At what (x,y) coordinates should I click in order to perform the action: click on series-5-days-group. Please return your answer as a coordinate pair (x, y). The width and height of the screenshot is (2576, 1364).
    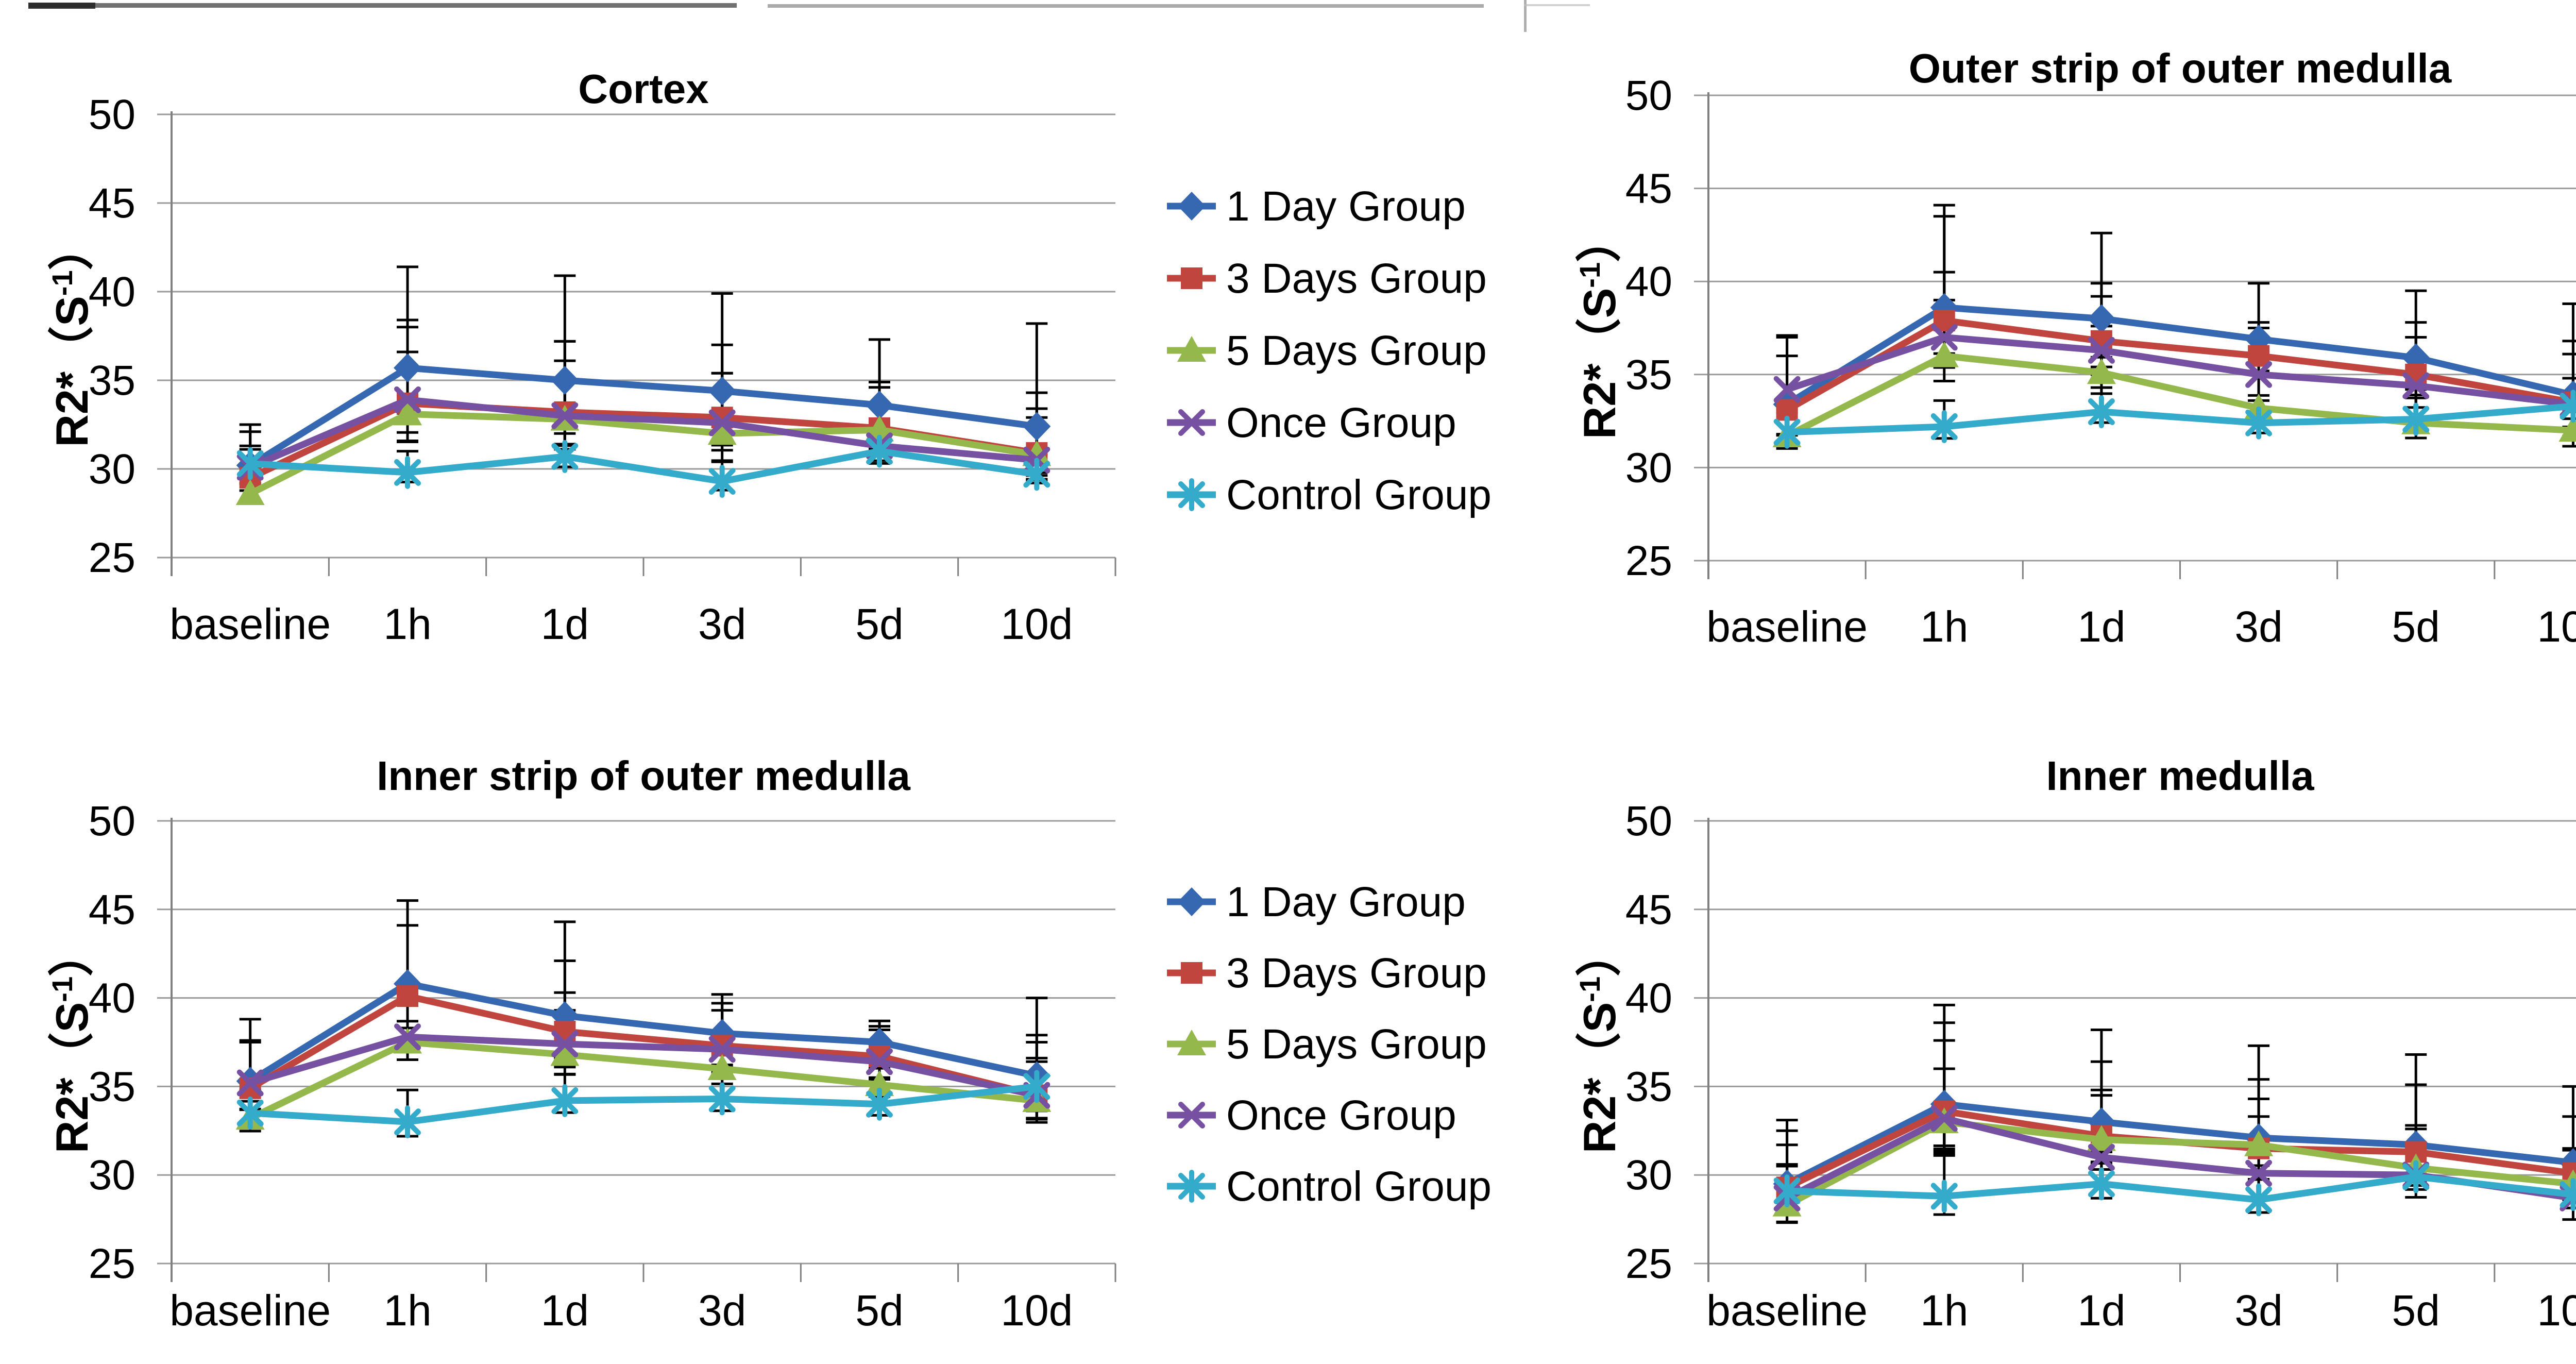
    Looking at the image, I should click on (643, 1079).